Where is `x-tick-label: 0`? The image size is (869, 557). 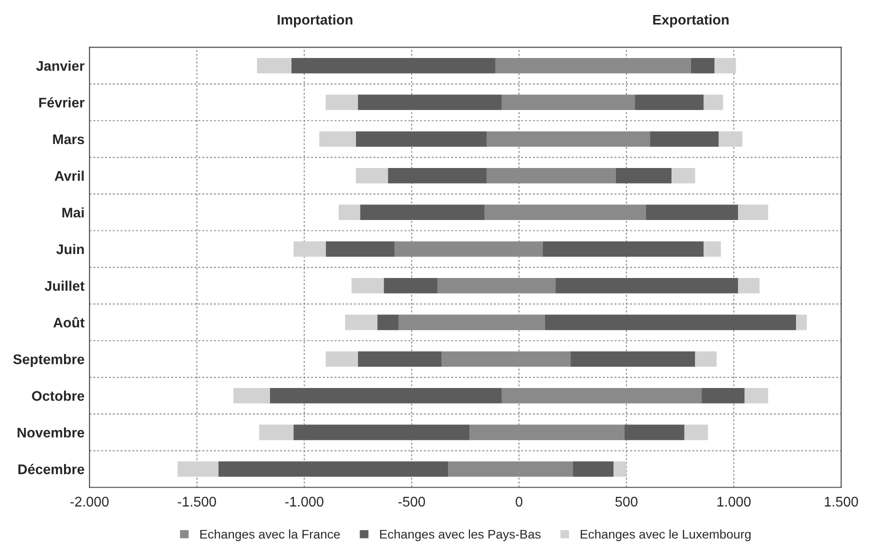
x-tick-label: 0 is located at coordinates (519, 501).